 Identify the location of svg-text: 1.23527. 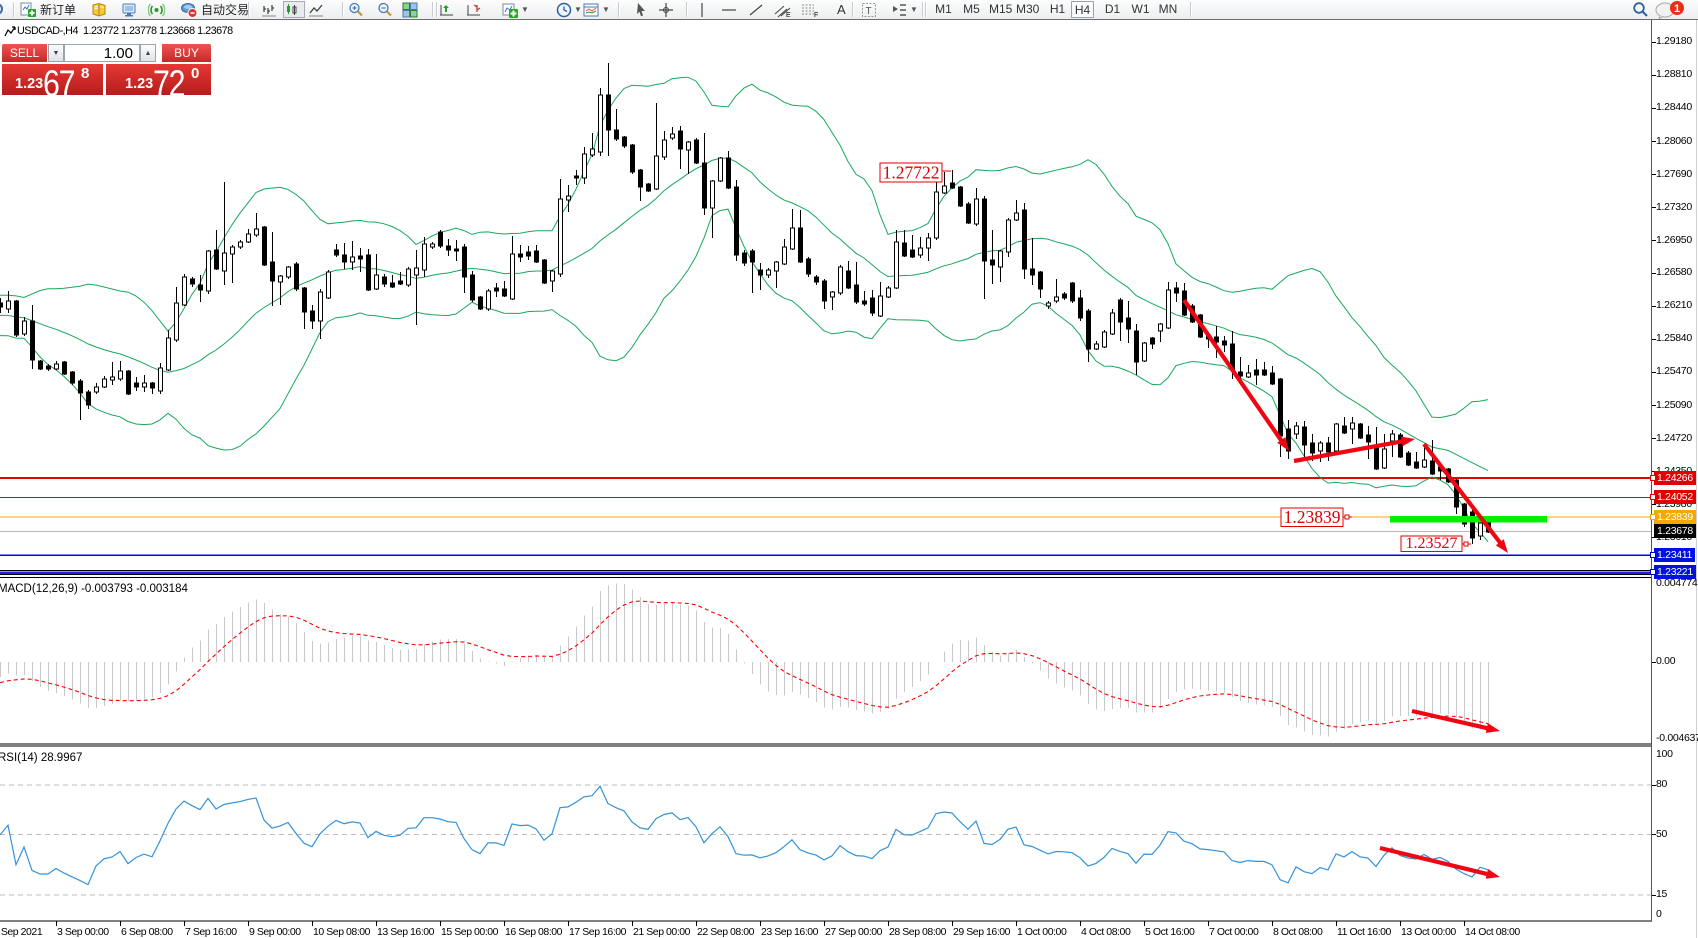
(1432, 543).